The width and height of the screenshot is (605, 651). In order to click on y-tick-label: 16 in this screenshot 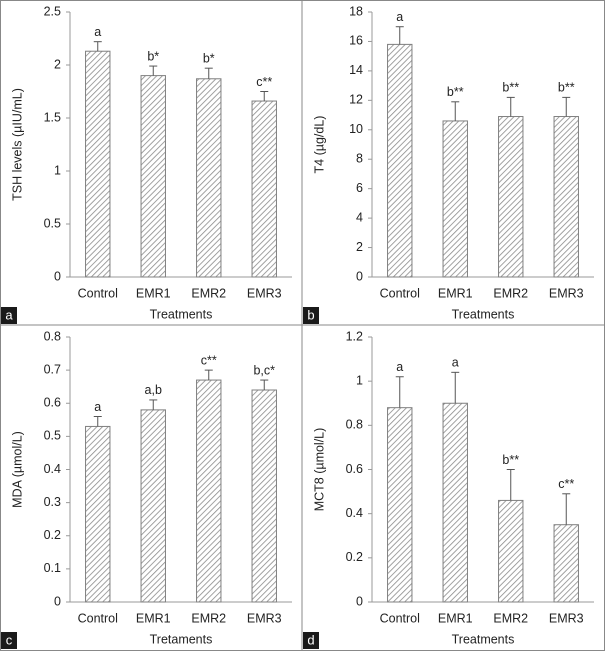, I will do `click(356, 41)`.